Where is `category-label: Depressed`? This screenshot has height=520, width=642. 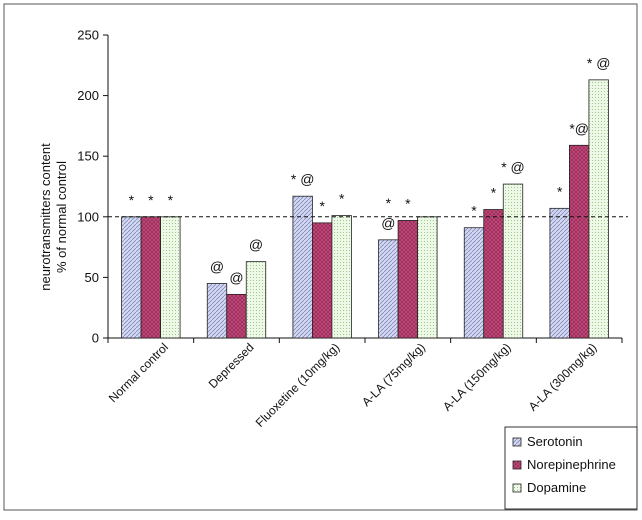
category-label: Depressed is located at coordinates (231, 365).